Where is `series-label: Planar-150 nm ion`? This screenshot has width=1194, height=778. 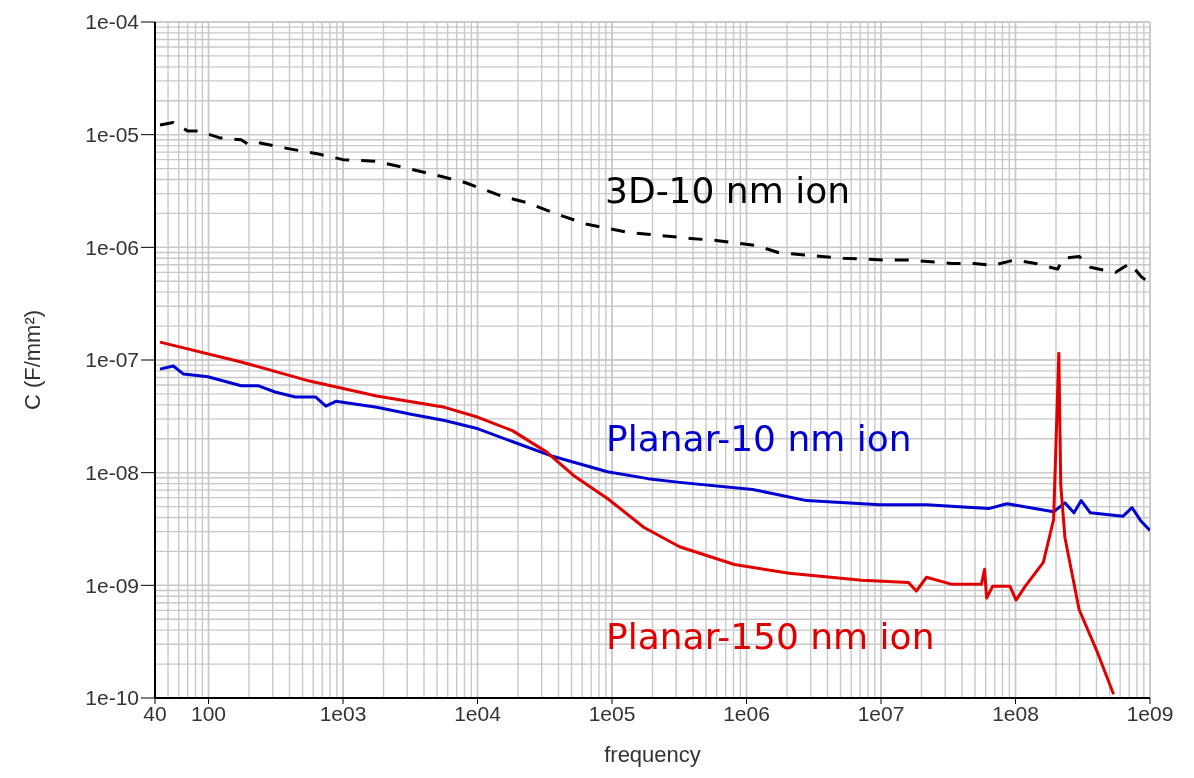 series-label: Planar-150 nm ion is located at coordinates (770, 636).